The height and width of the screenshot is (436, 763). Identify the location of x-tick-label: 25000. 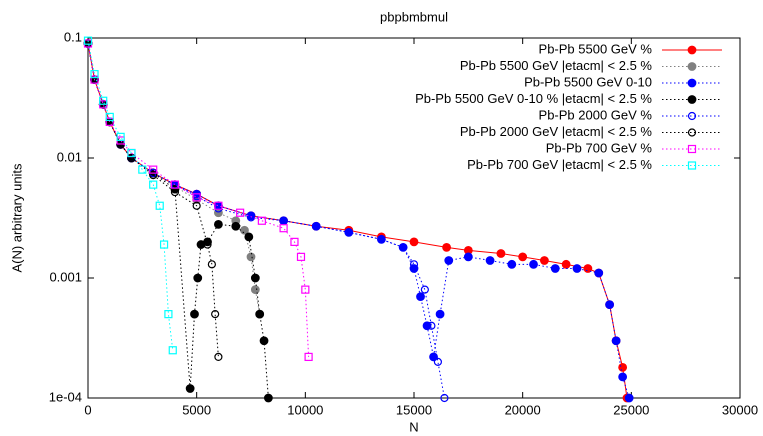
(631, 409).